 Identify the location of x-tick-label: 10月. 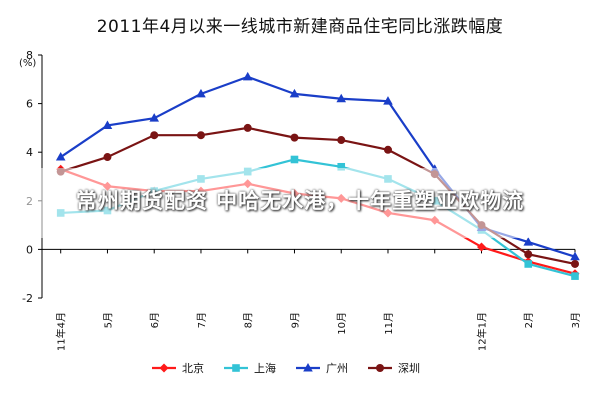
(342, 323).